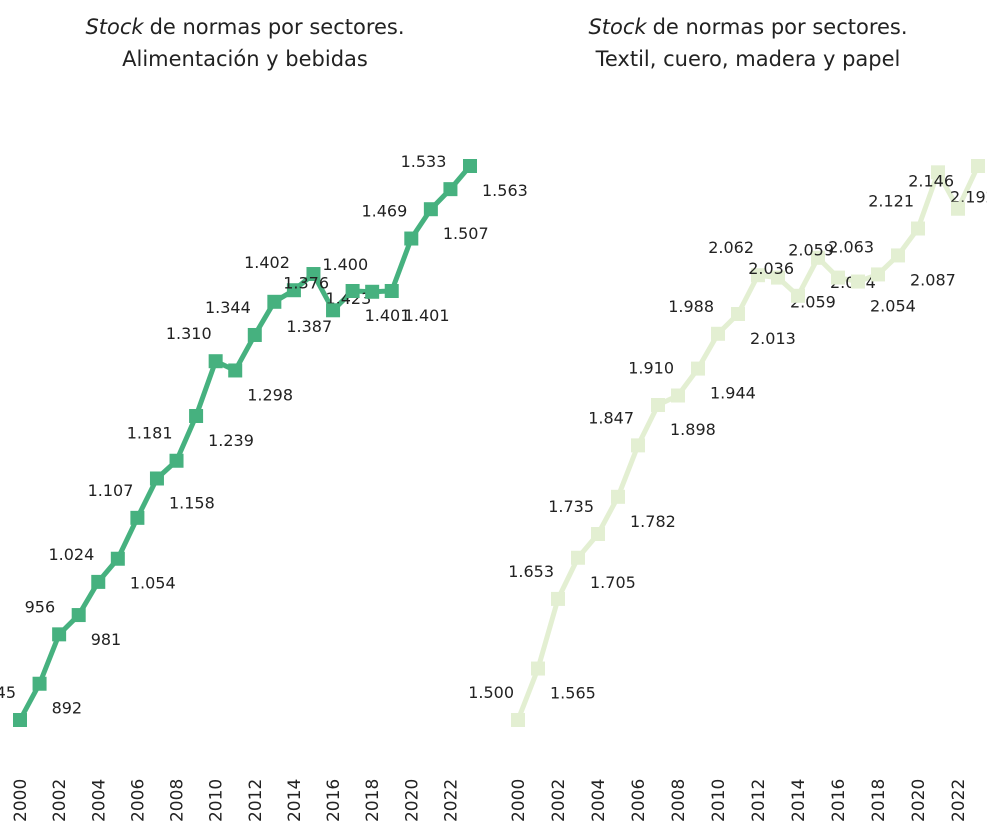  What do you see at coordinates (71, 554) in the screenshot?
I see `data-label: 1.024` at bounding box center [71, 554].